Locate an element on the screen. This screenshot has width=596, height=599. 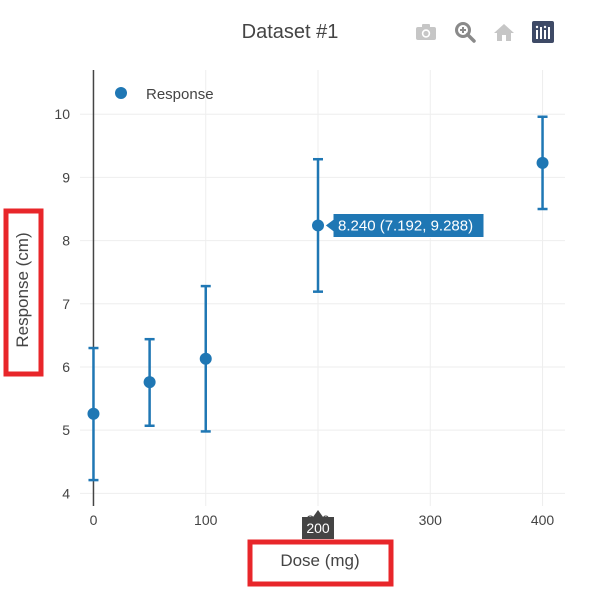
y-tick-label: 4 is located at coordinates (66, 493).